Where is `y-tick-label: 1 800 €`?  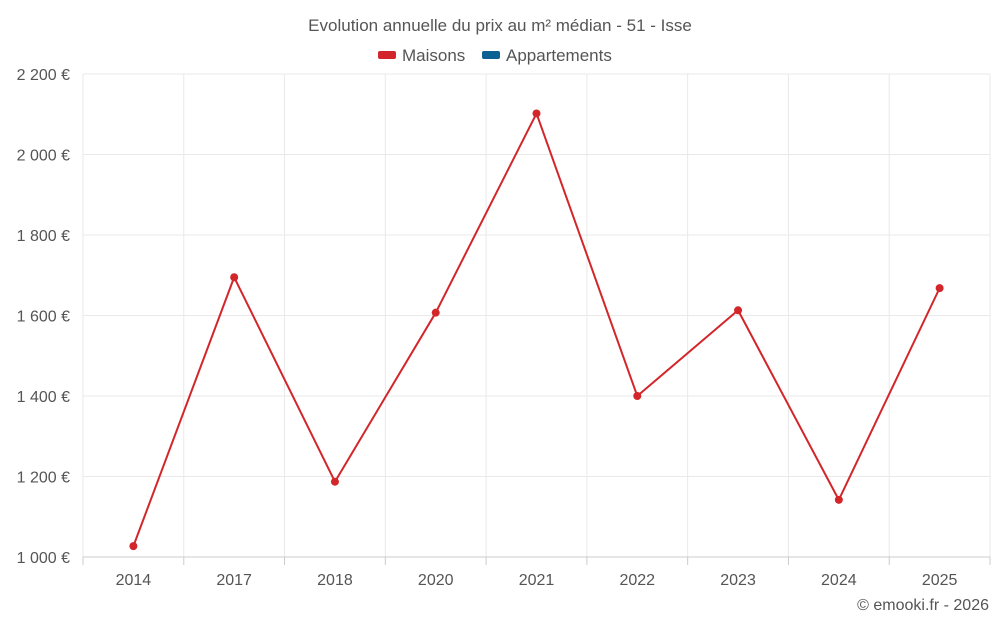
y-tick-label: 1 800 € is located at coordinates (43, 236).